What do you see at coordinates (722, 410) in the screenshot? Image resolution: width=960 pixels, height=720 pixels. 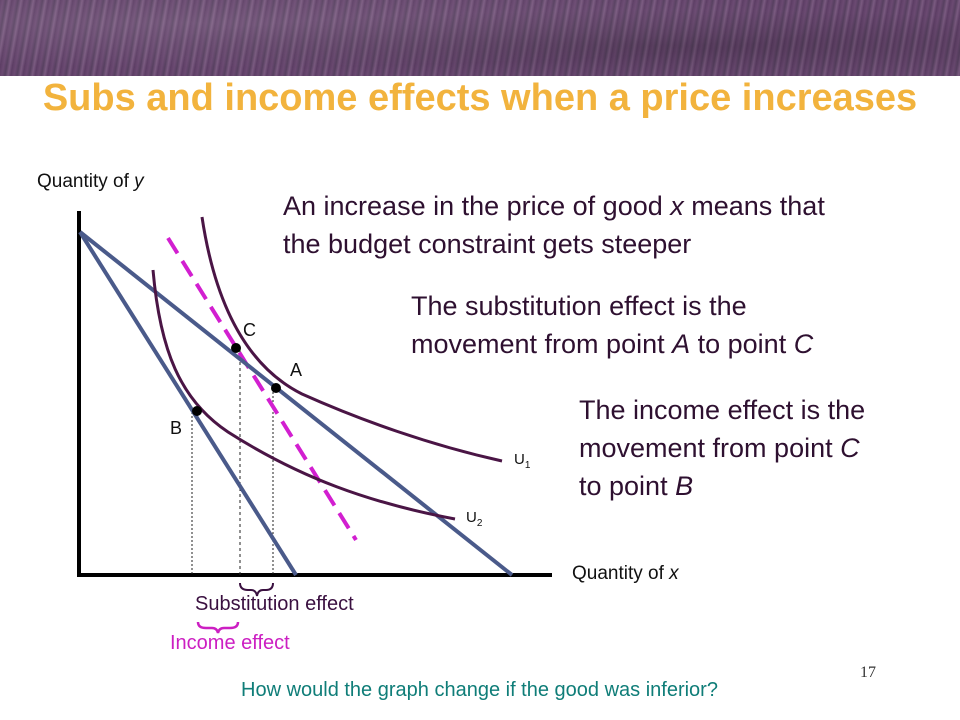 I see `income-text-line1: The income effect is the` at bounding box center [722, 410].